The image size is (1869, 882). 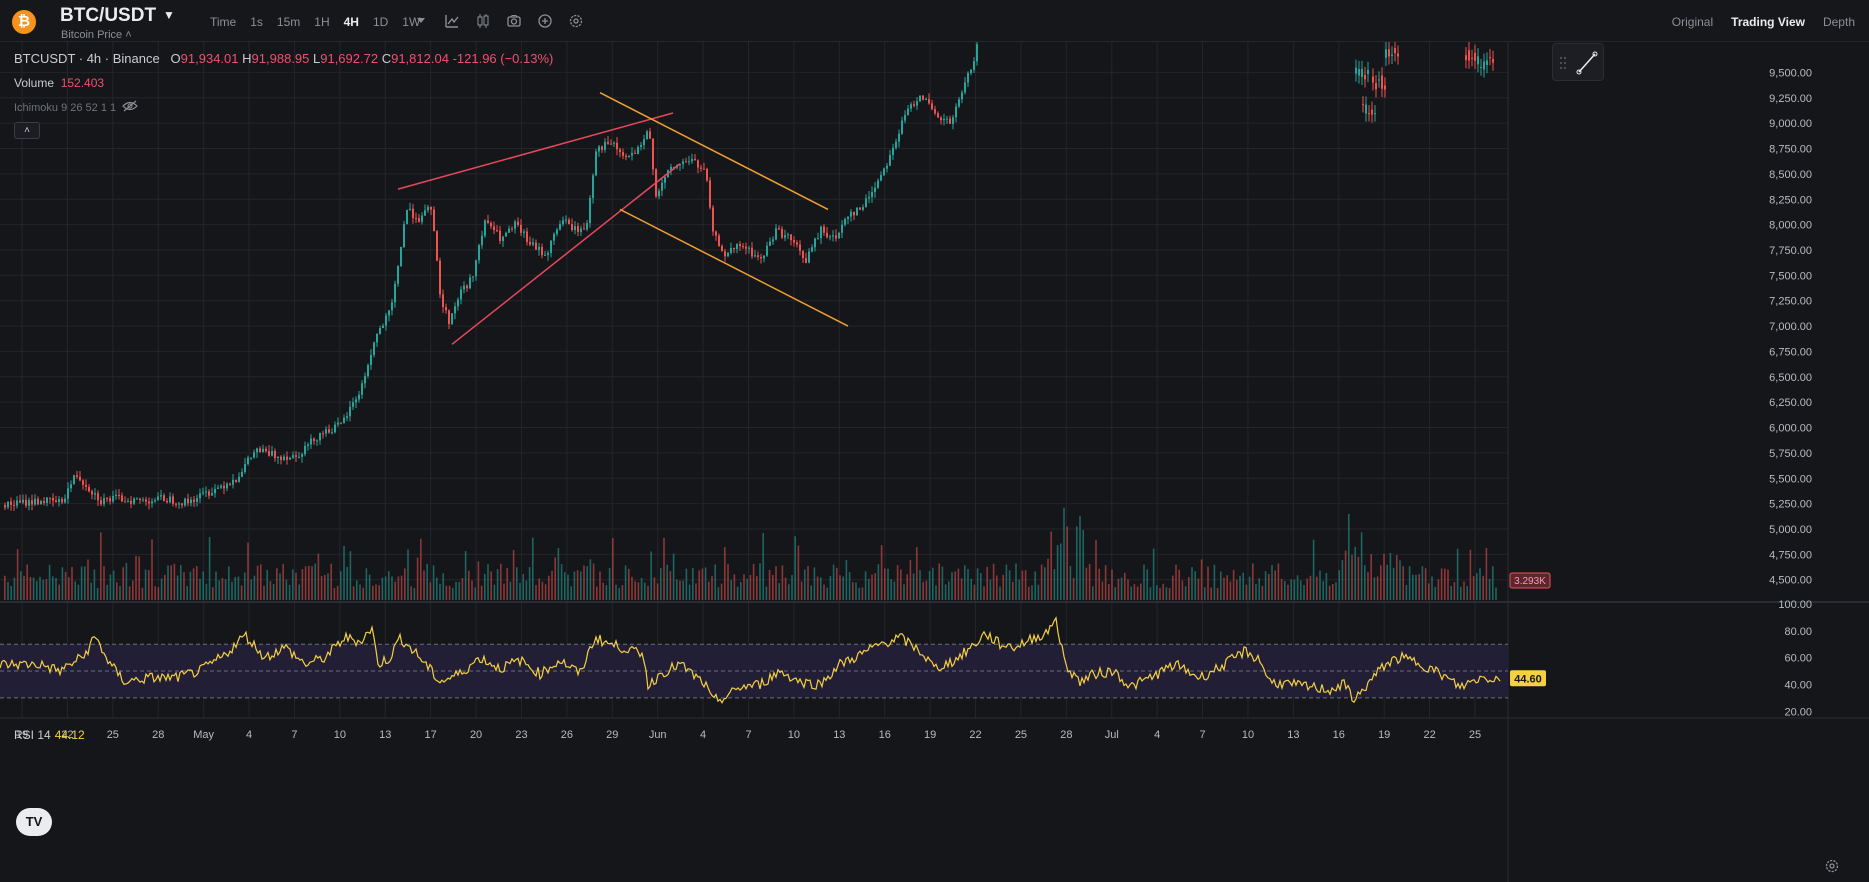 I want to click on time-tick-label: Jun, so click(x=658, y=735).